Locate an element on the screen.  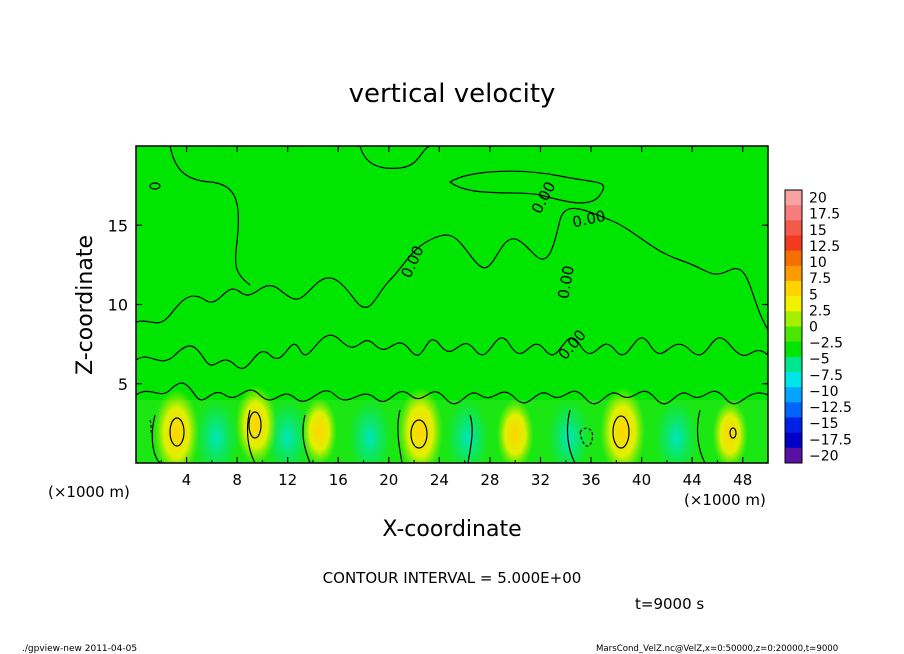
colorbar-label: −5 is located at coordinates (819, 360).